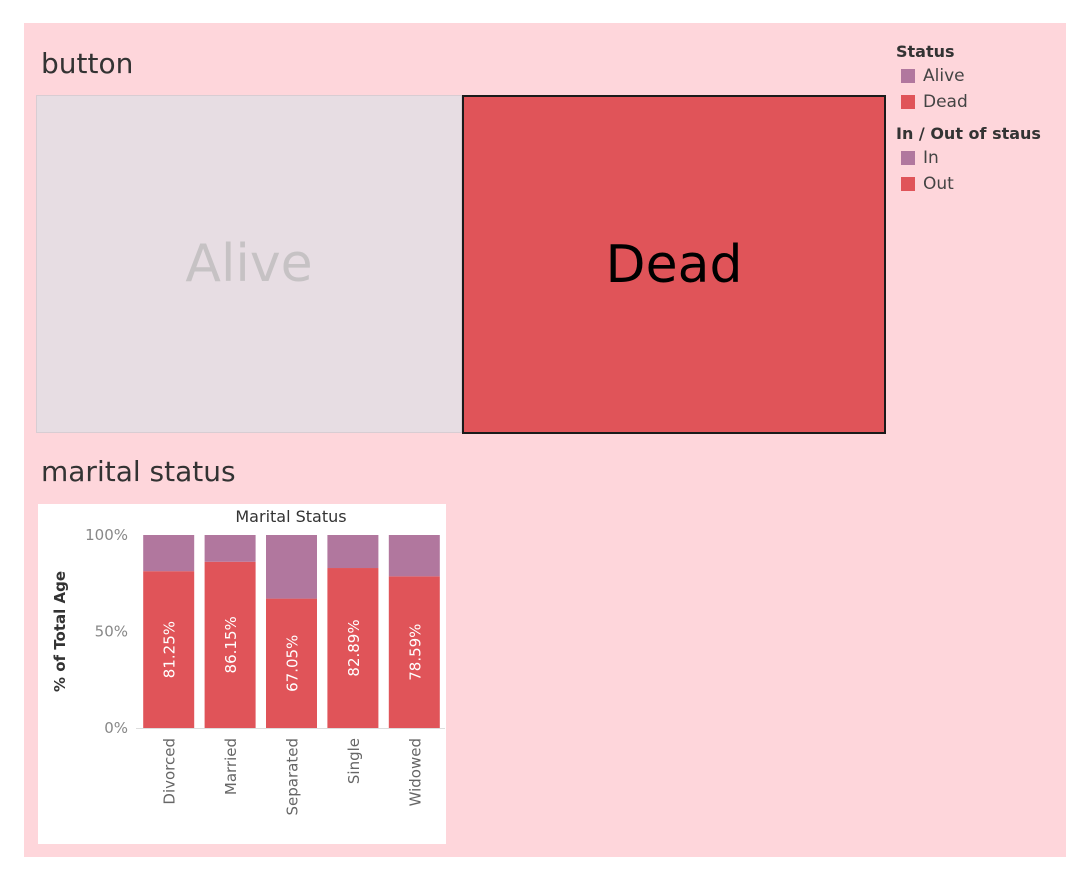  Describe the element at coordinates (111, 632) in the screenshot. I see `y-tick-label: 50%` at that location.